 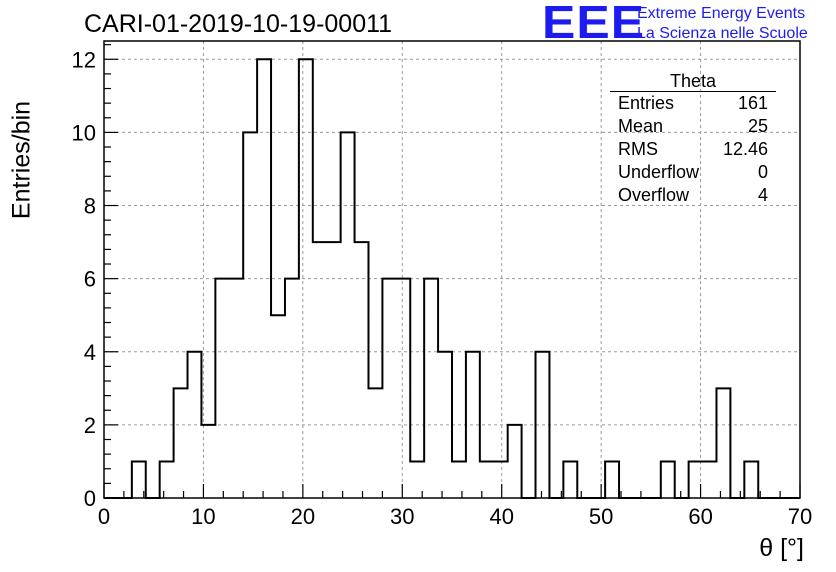 I want to click on stats-label: Entries, so click(x=646, y=103).